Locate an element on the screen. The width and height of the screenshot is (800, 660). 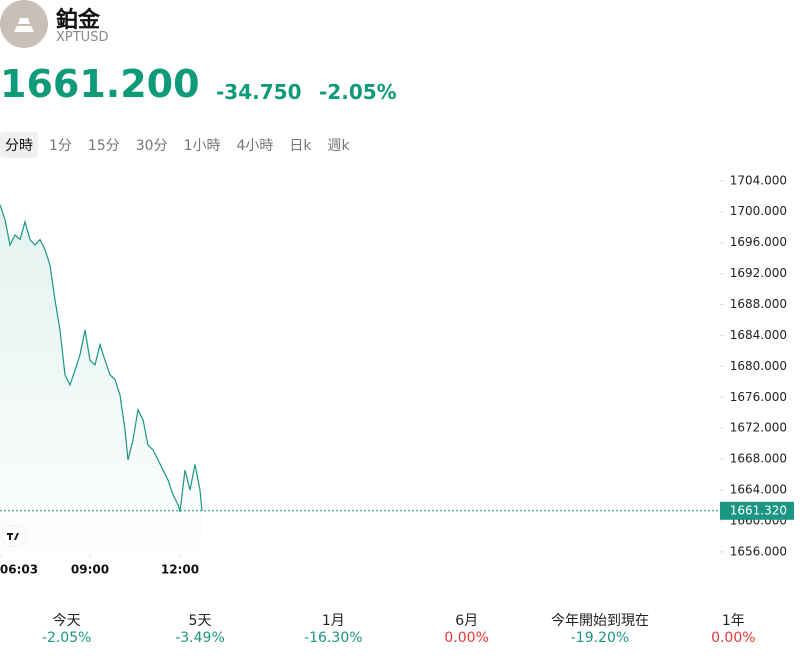
perf-value: -3.49% is located at coordinates (200, 638).